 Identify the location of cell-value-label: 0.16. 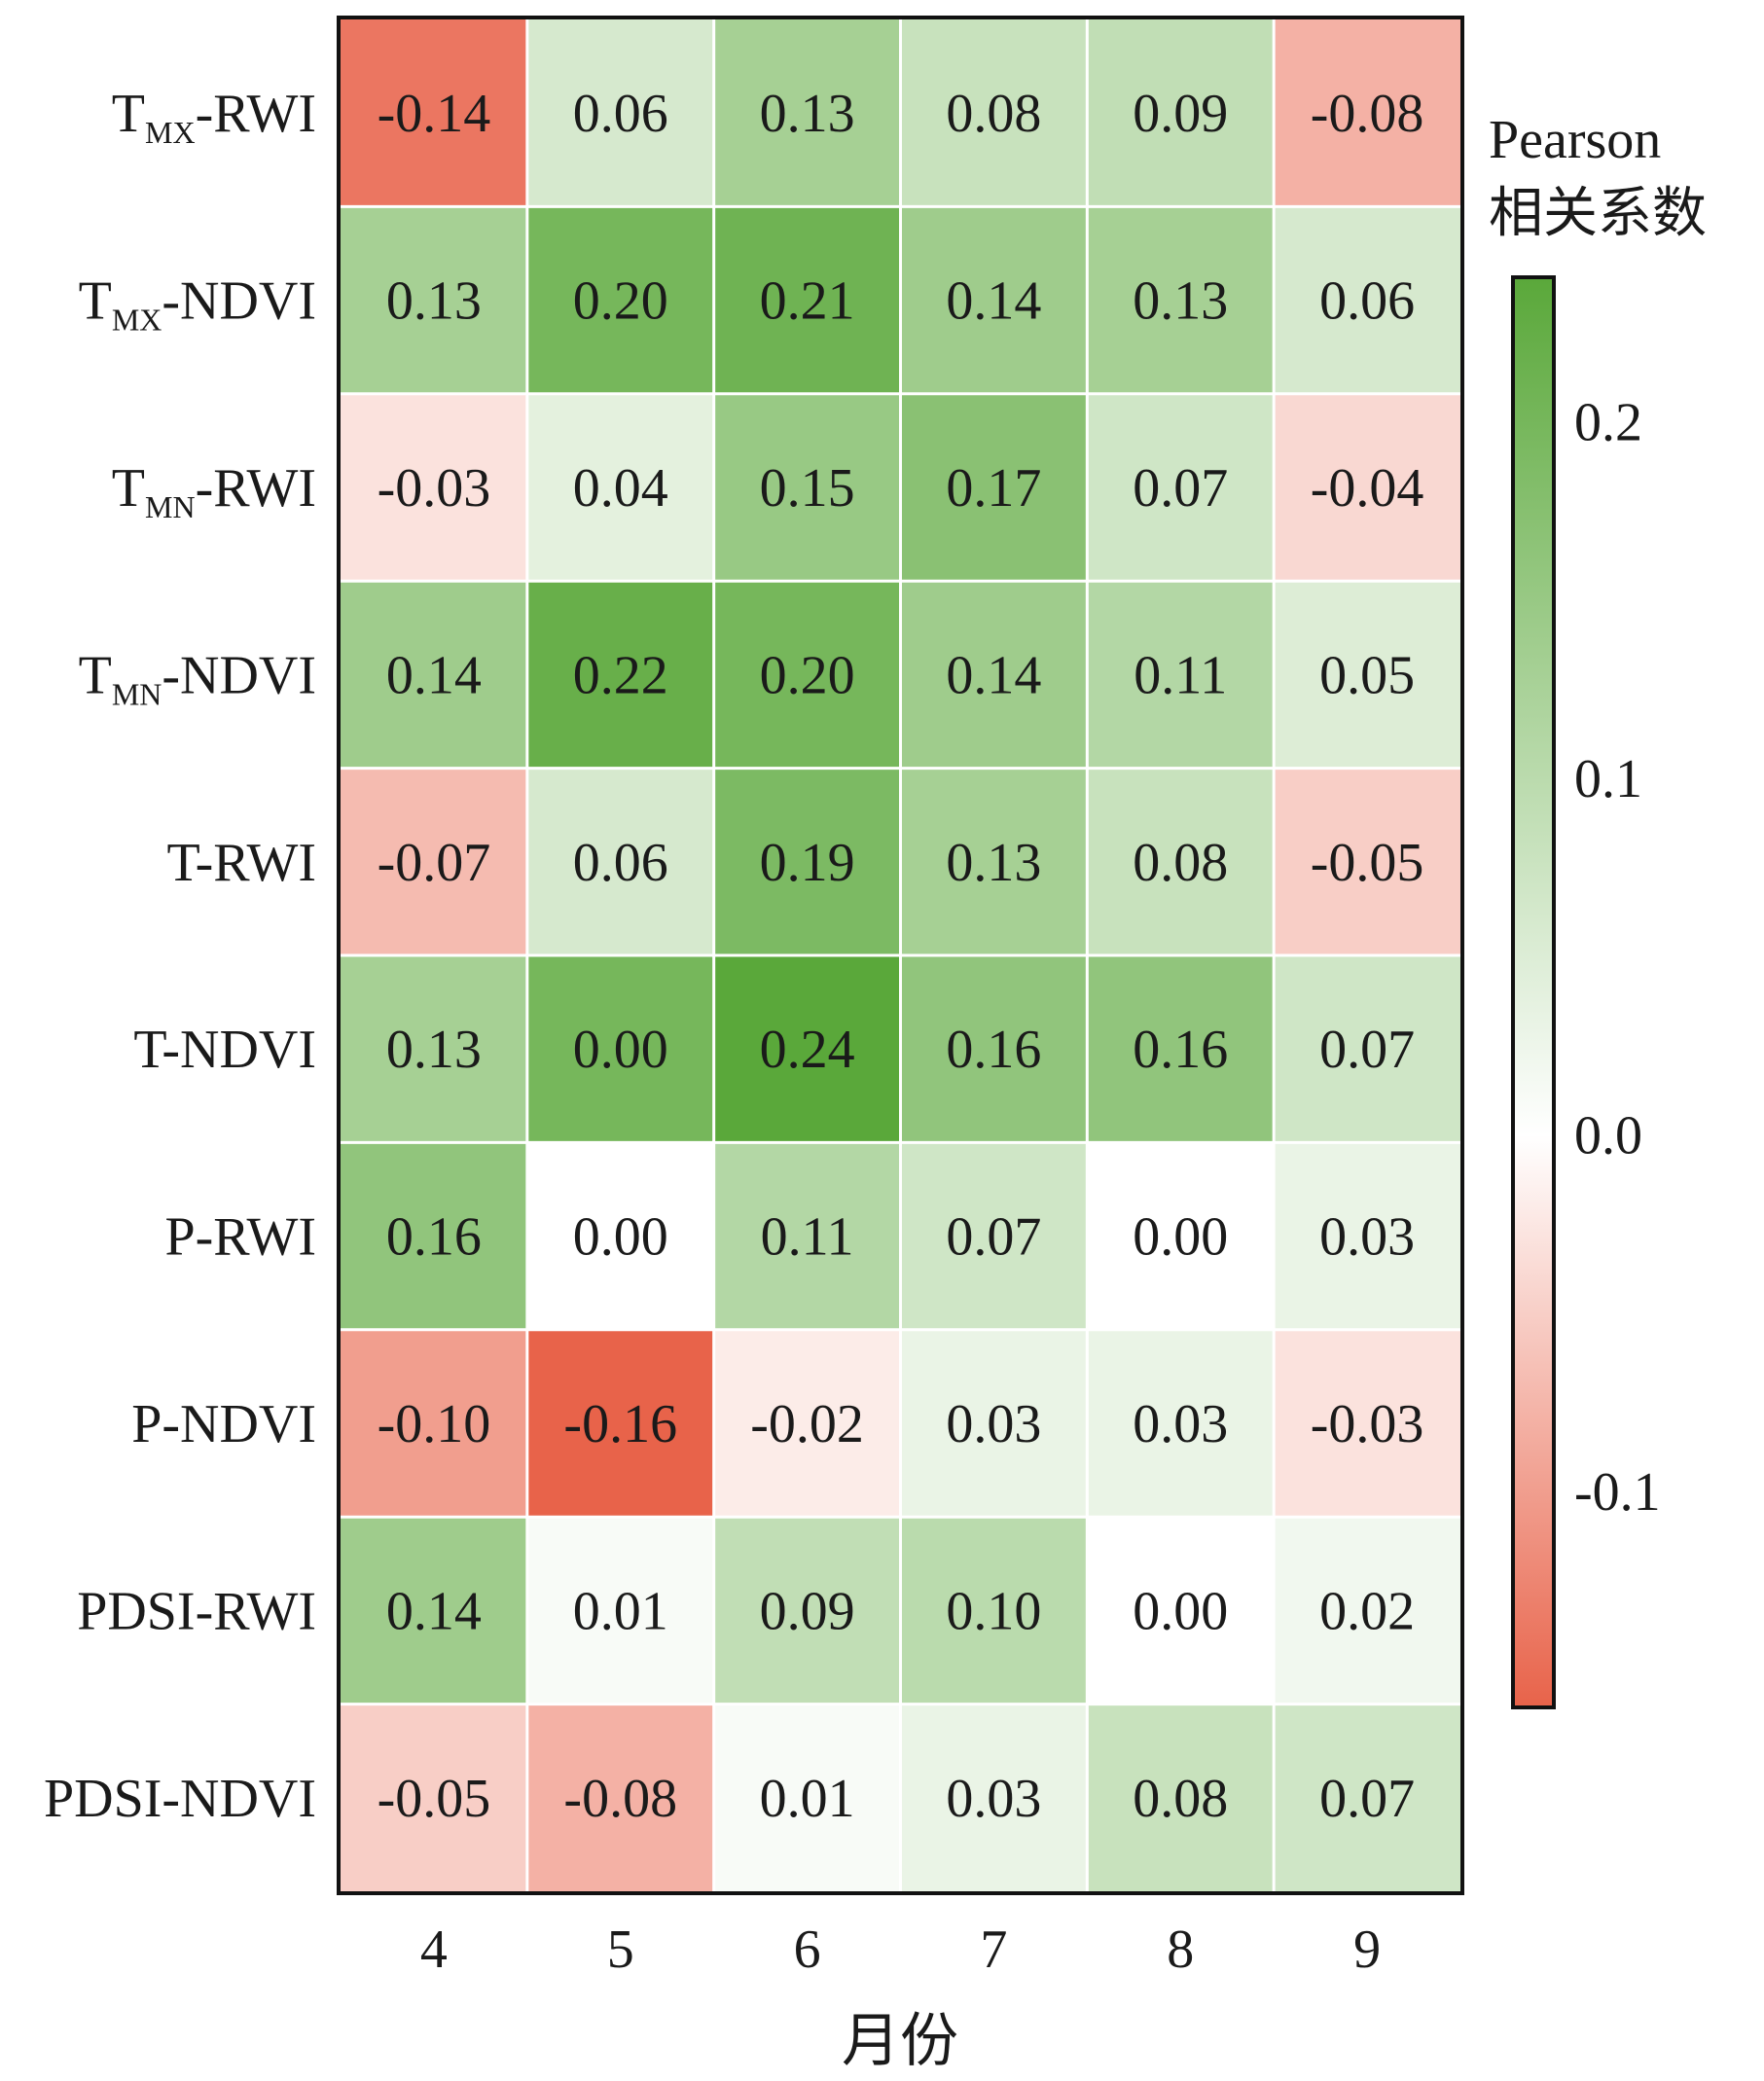
(434, 1237).